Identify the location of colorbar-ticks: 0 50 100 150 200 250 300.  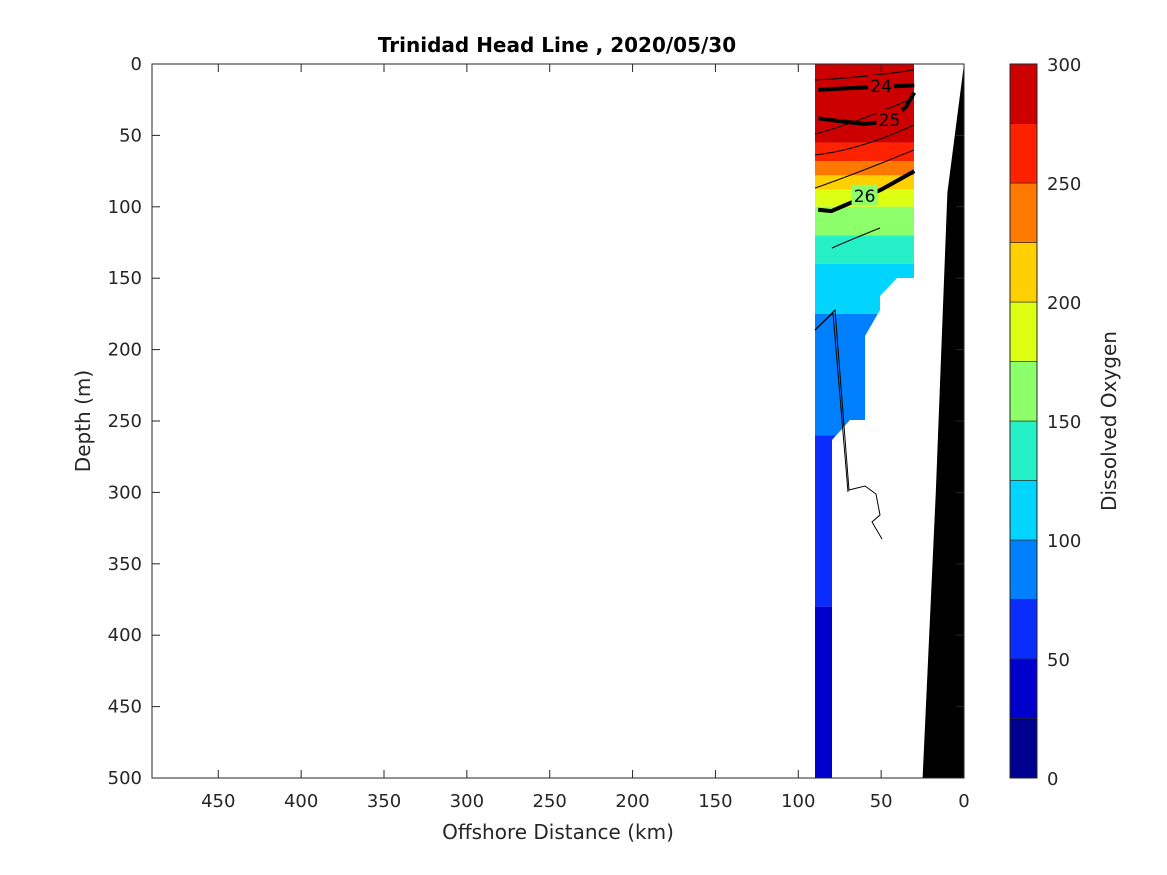
(1064, 422).